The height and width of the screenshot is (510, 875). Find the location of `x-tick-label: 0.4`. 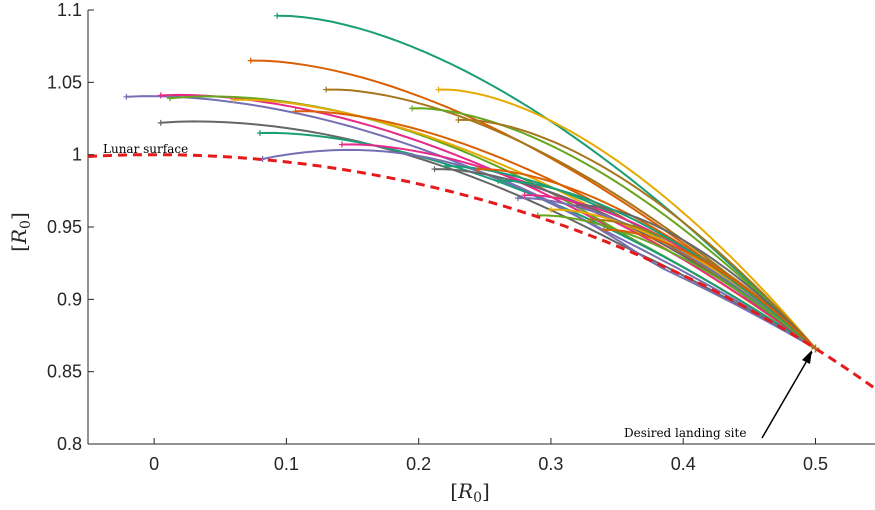

x-tick-label: 0.4 is located at coordinates (683, 464).